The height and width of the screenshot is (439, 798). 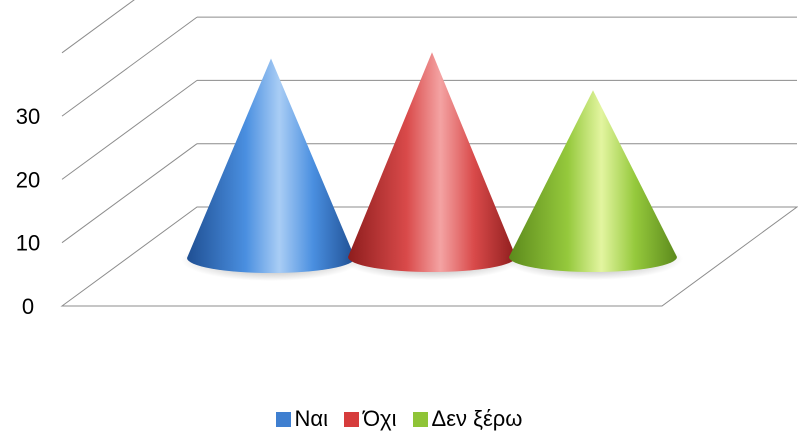 What do you see at coordinates (28, 211) in the screenshot?
I see `y-axis-ticks: 0 10 20 30` at bounding box center [28, 211].